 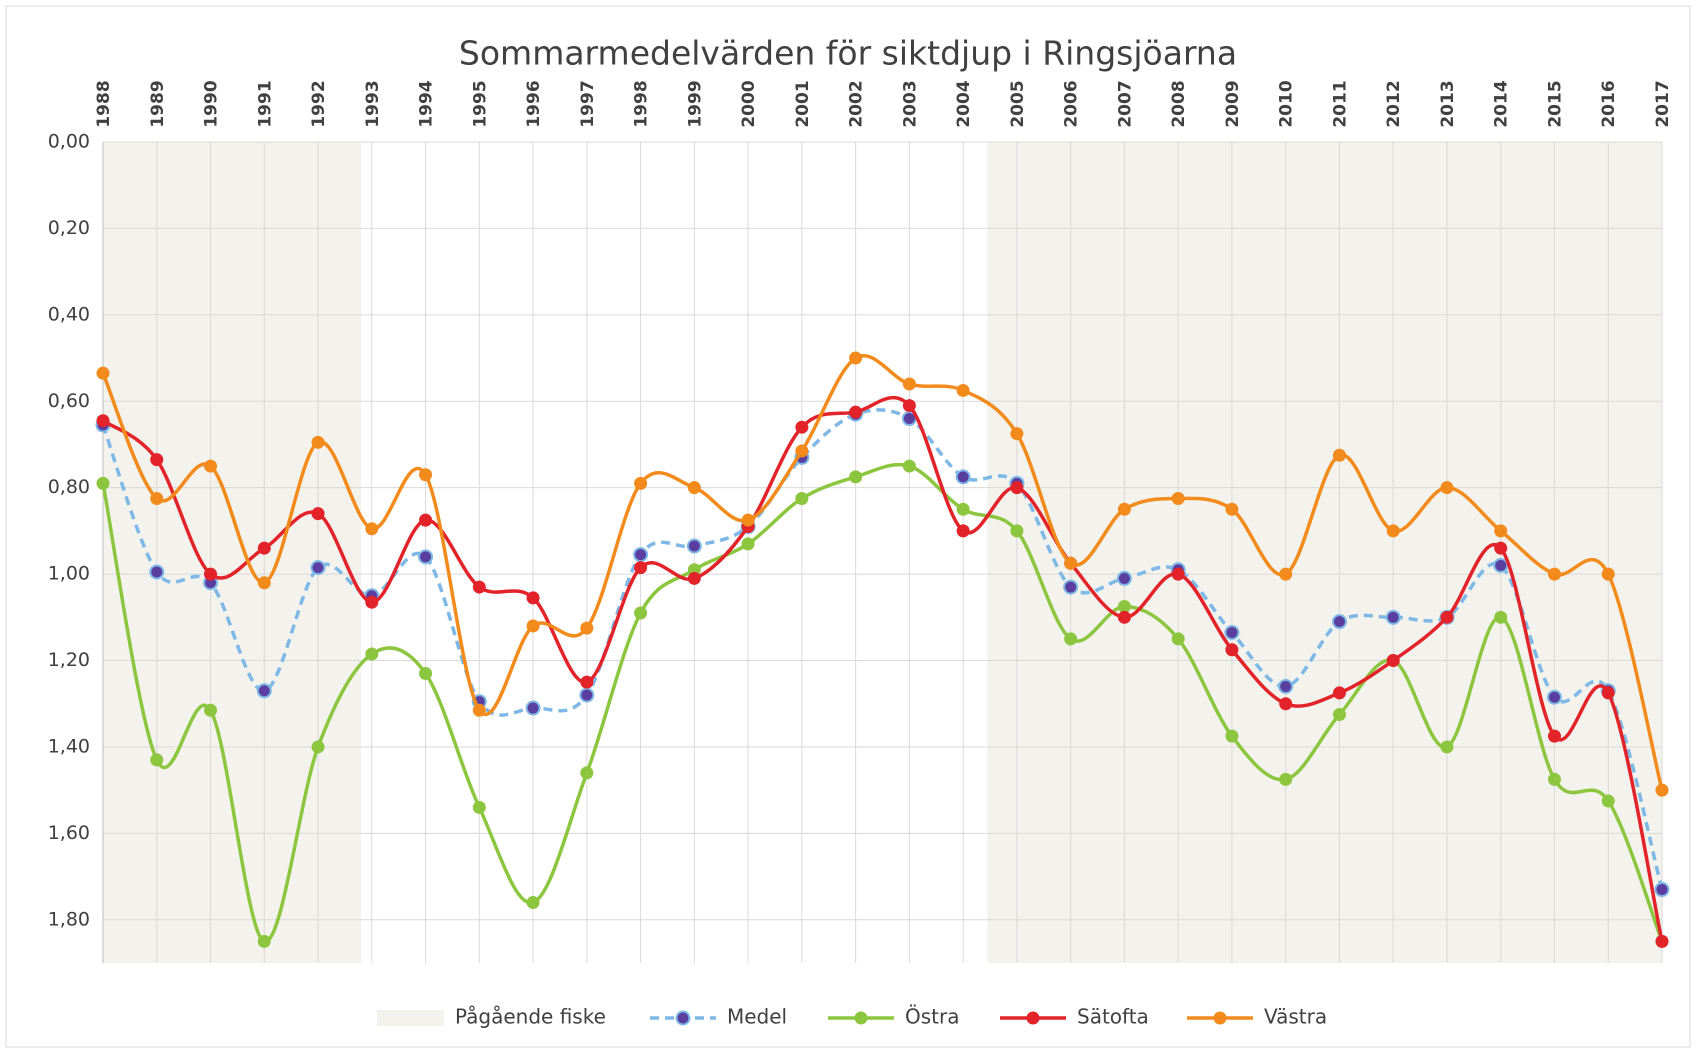 What do you see at coordinates (427, 103) in the screenshot?
I see `x-tick-label: 1994` at bounding box center [427, 103].